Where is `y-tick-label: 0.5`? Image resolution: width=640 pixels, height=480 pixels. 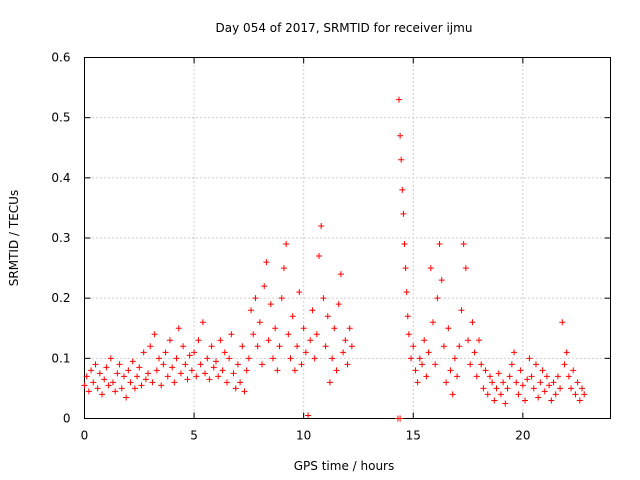 y-tick-label: 0.5 is located at coordinates (60, 118).